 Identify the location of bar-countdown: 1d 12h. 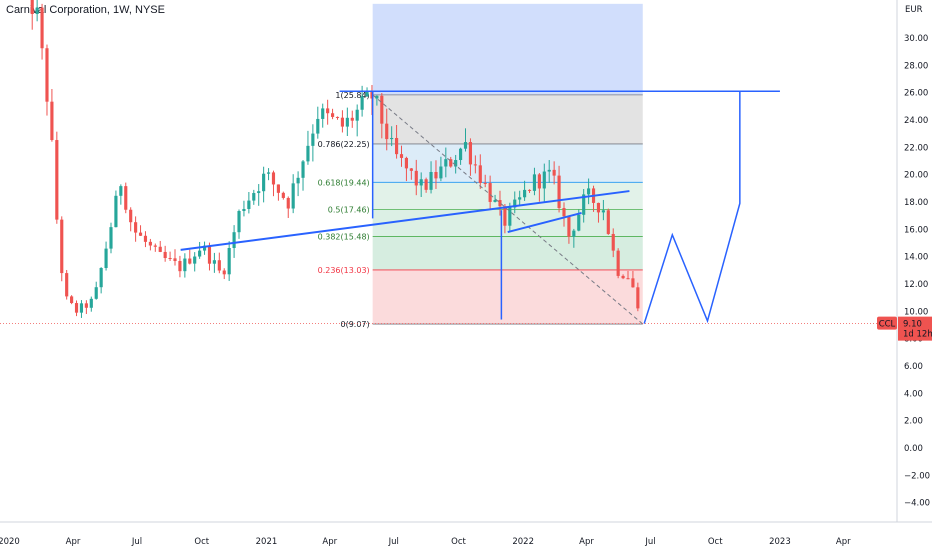
(917, 335).